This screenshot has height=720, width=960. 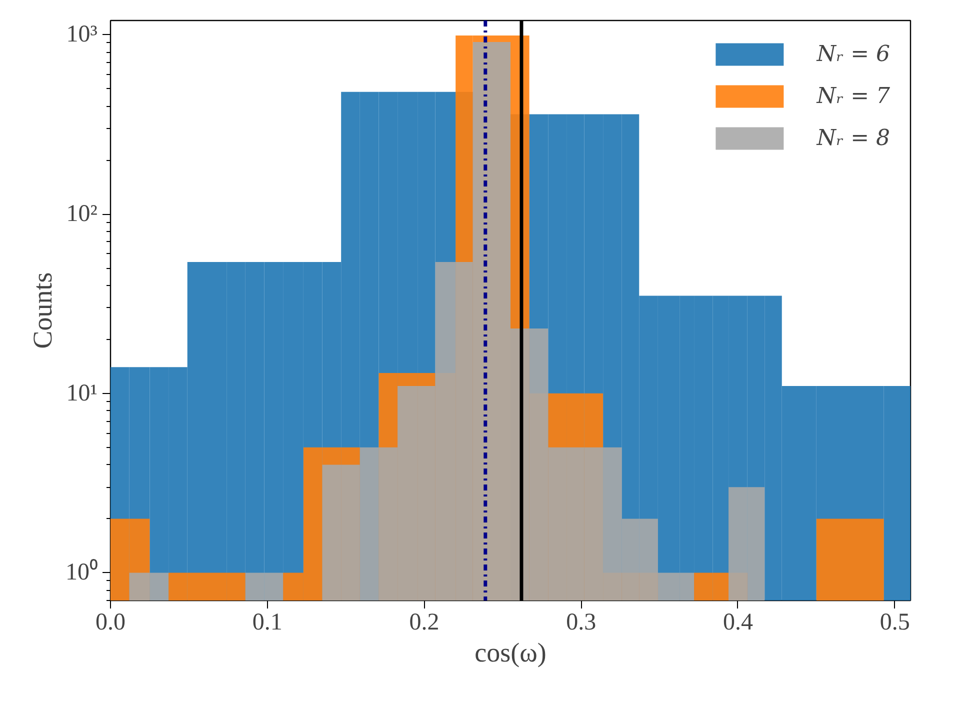 I want to click on x-tick-label: 0.1, so click(x=267, y=623).